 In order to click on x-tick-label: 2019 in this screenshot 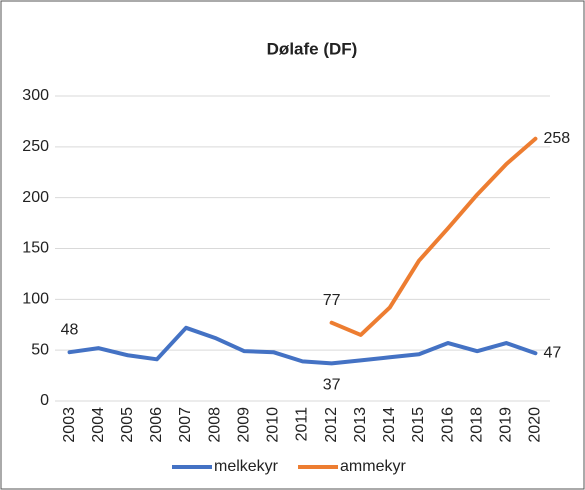, I will do `click(506, 425)`.